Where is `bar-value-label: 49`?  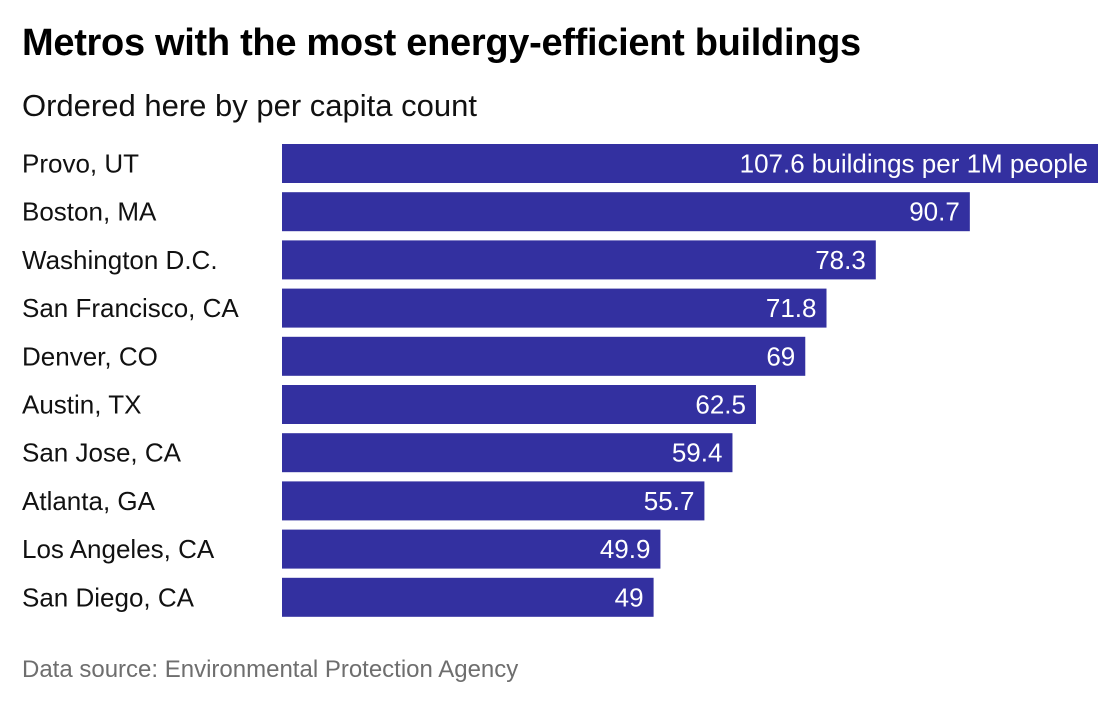 bar-value-label: 49 is located at coordinates (629, 597).